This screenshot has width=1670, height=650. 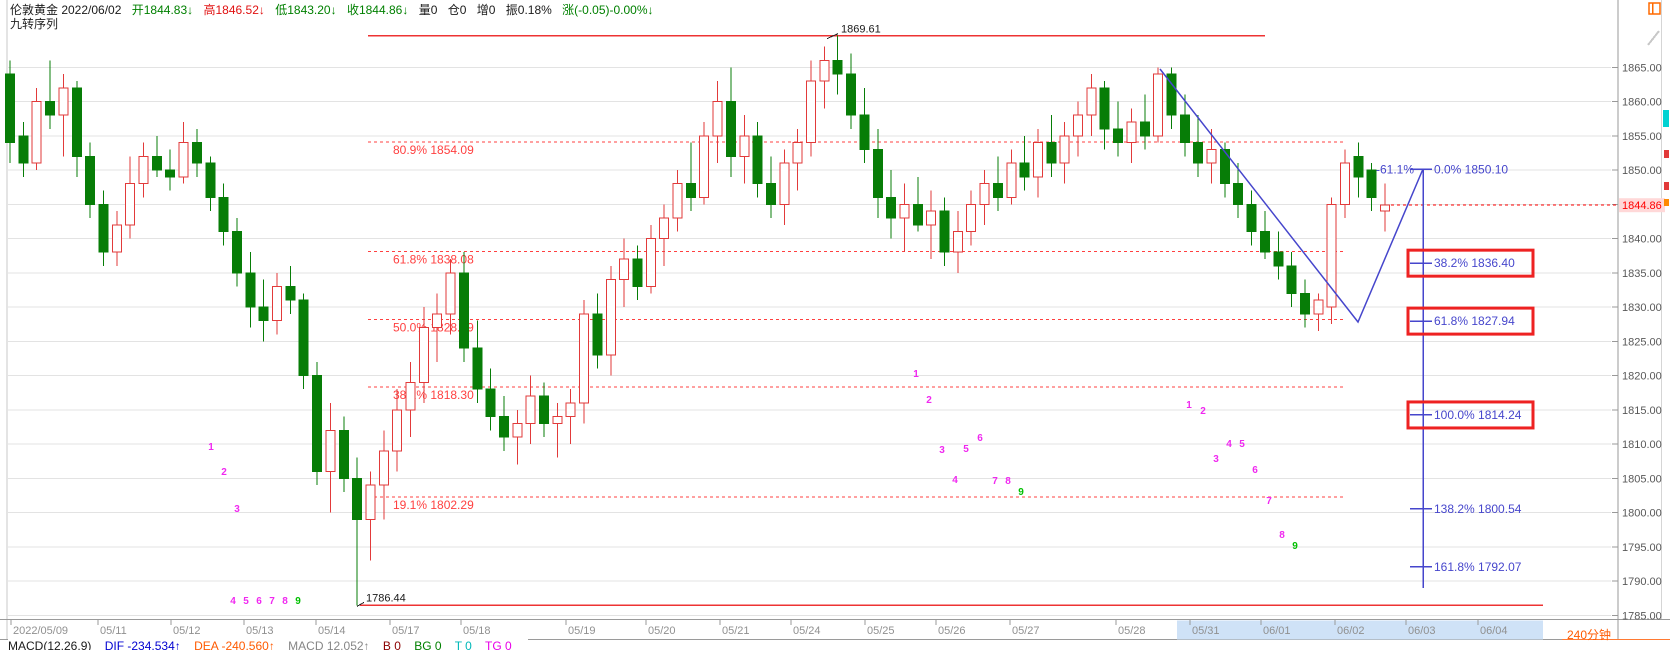 I want to click on svg-text: 06/03, so click(x=1422, y=631).